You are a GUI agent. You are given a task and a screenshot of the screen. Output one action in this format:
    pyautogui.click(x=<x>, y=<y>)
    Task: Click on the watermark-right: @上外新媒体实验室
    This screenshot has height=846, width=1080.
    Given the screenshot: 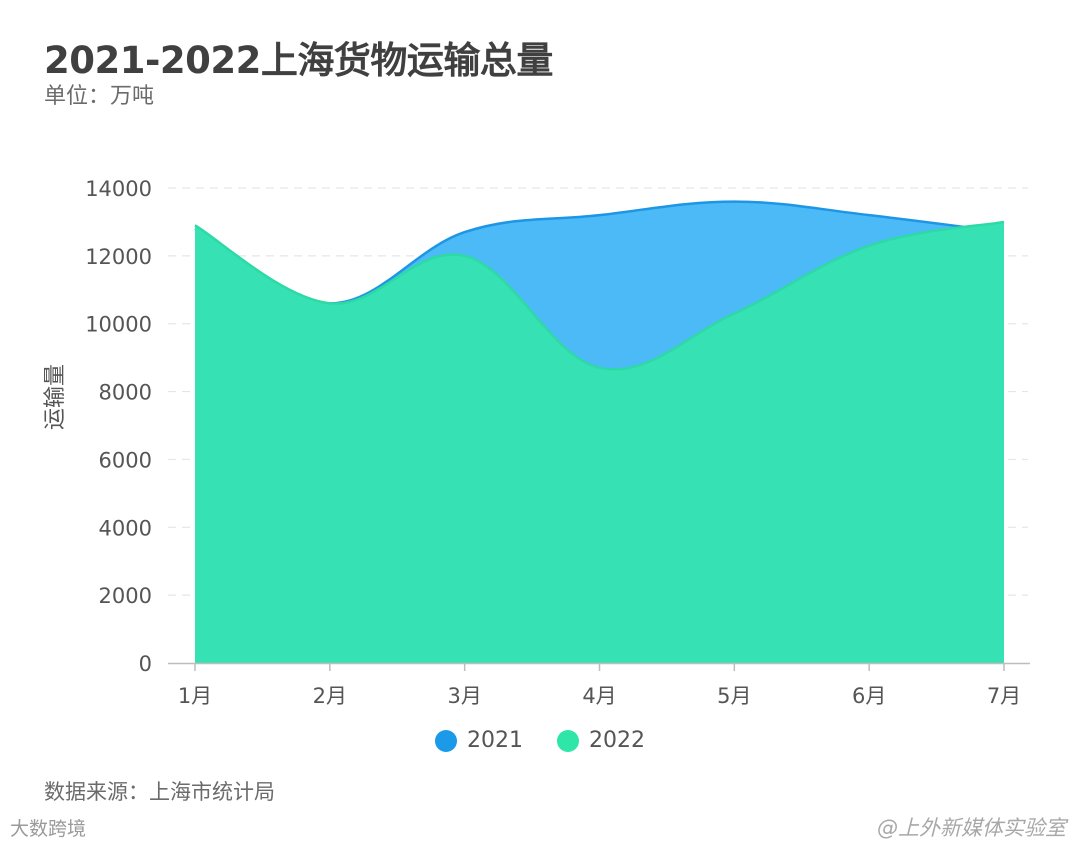 What is the action you would take?
    pyautogui.click(x=971, y=828)
    